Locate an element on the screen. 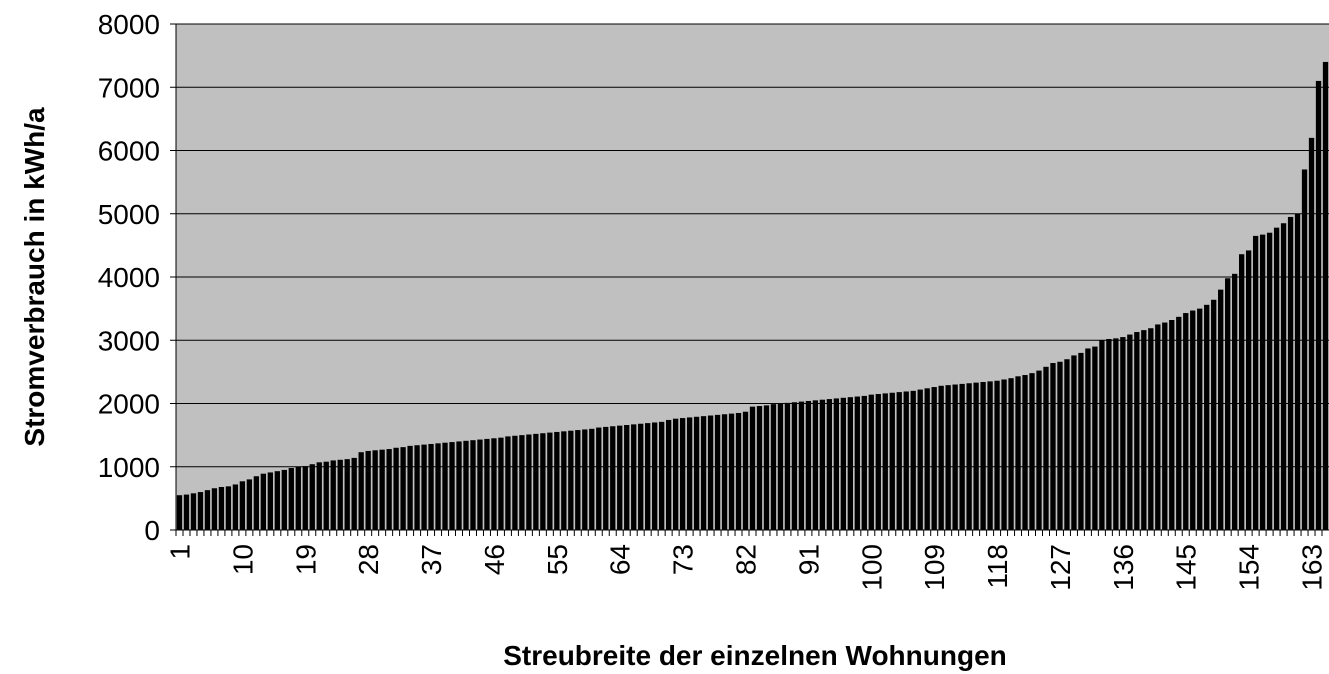 Image resolution: width=1329 pixels, height=674 pixels. x-tick-label: 136 is located at coordinates (1123, 567).